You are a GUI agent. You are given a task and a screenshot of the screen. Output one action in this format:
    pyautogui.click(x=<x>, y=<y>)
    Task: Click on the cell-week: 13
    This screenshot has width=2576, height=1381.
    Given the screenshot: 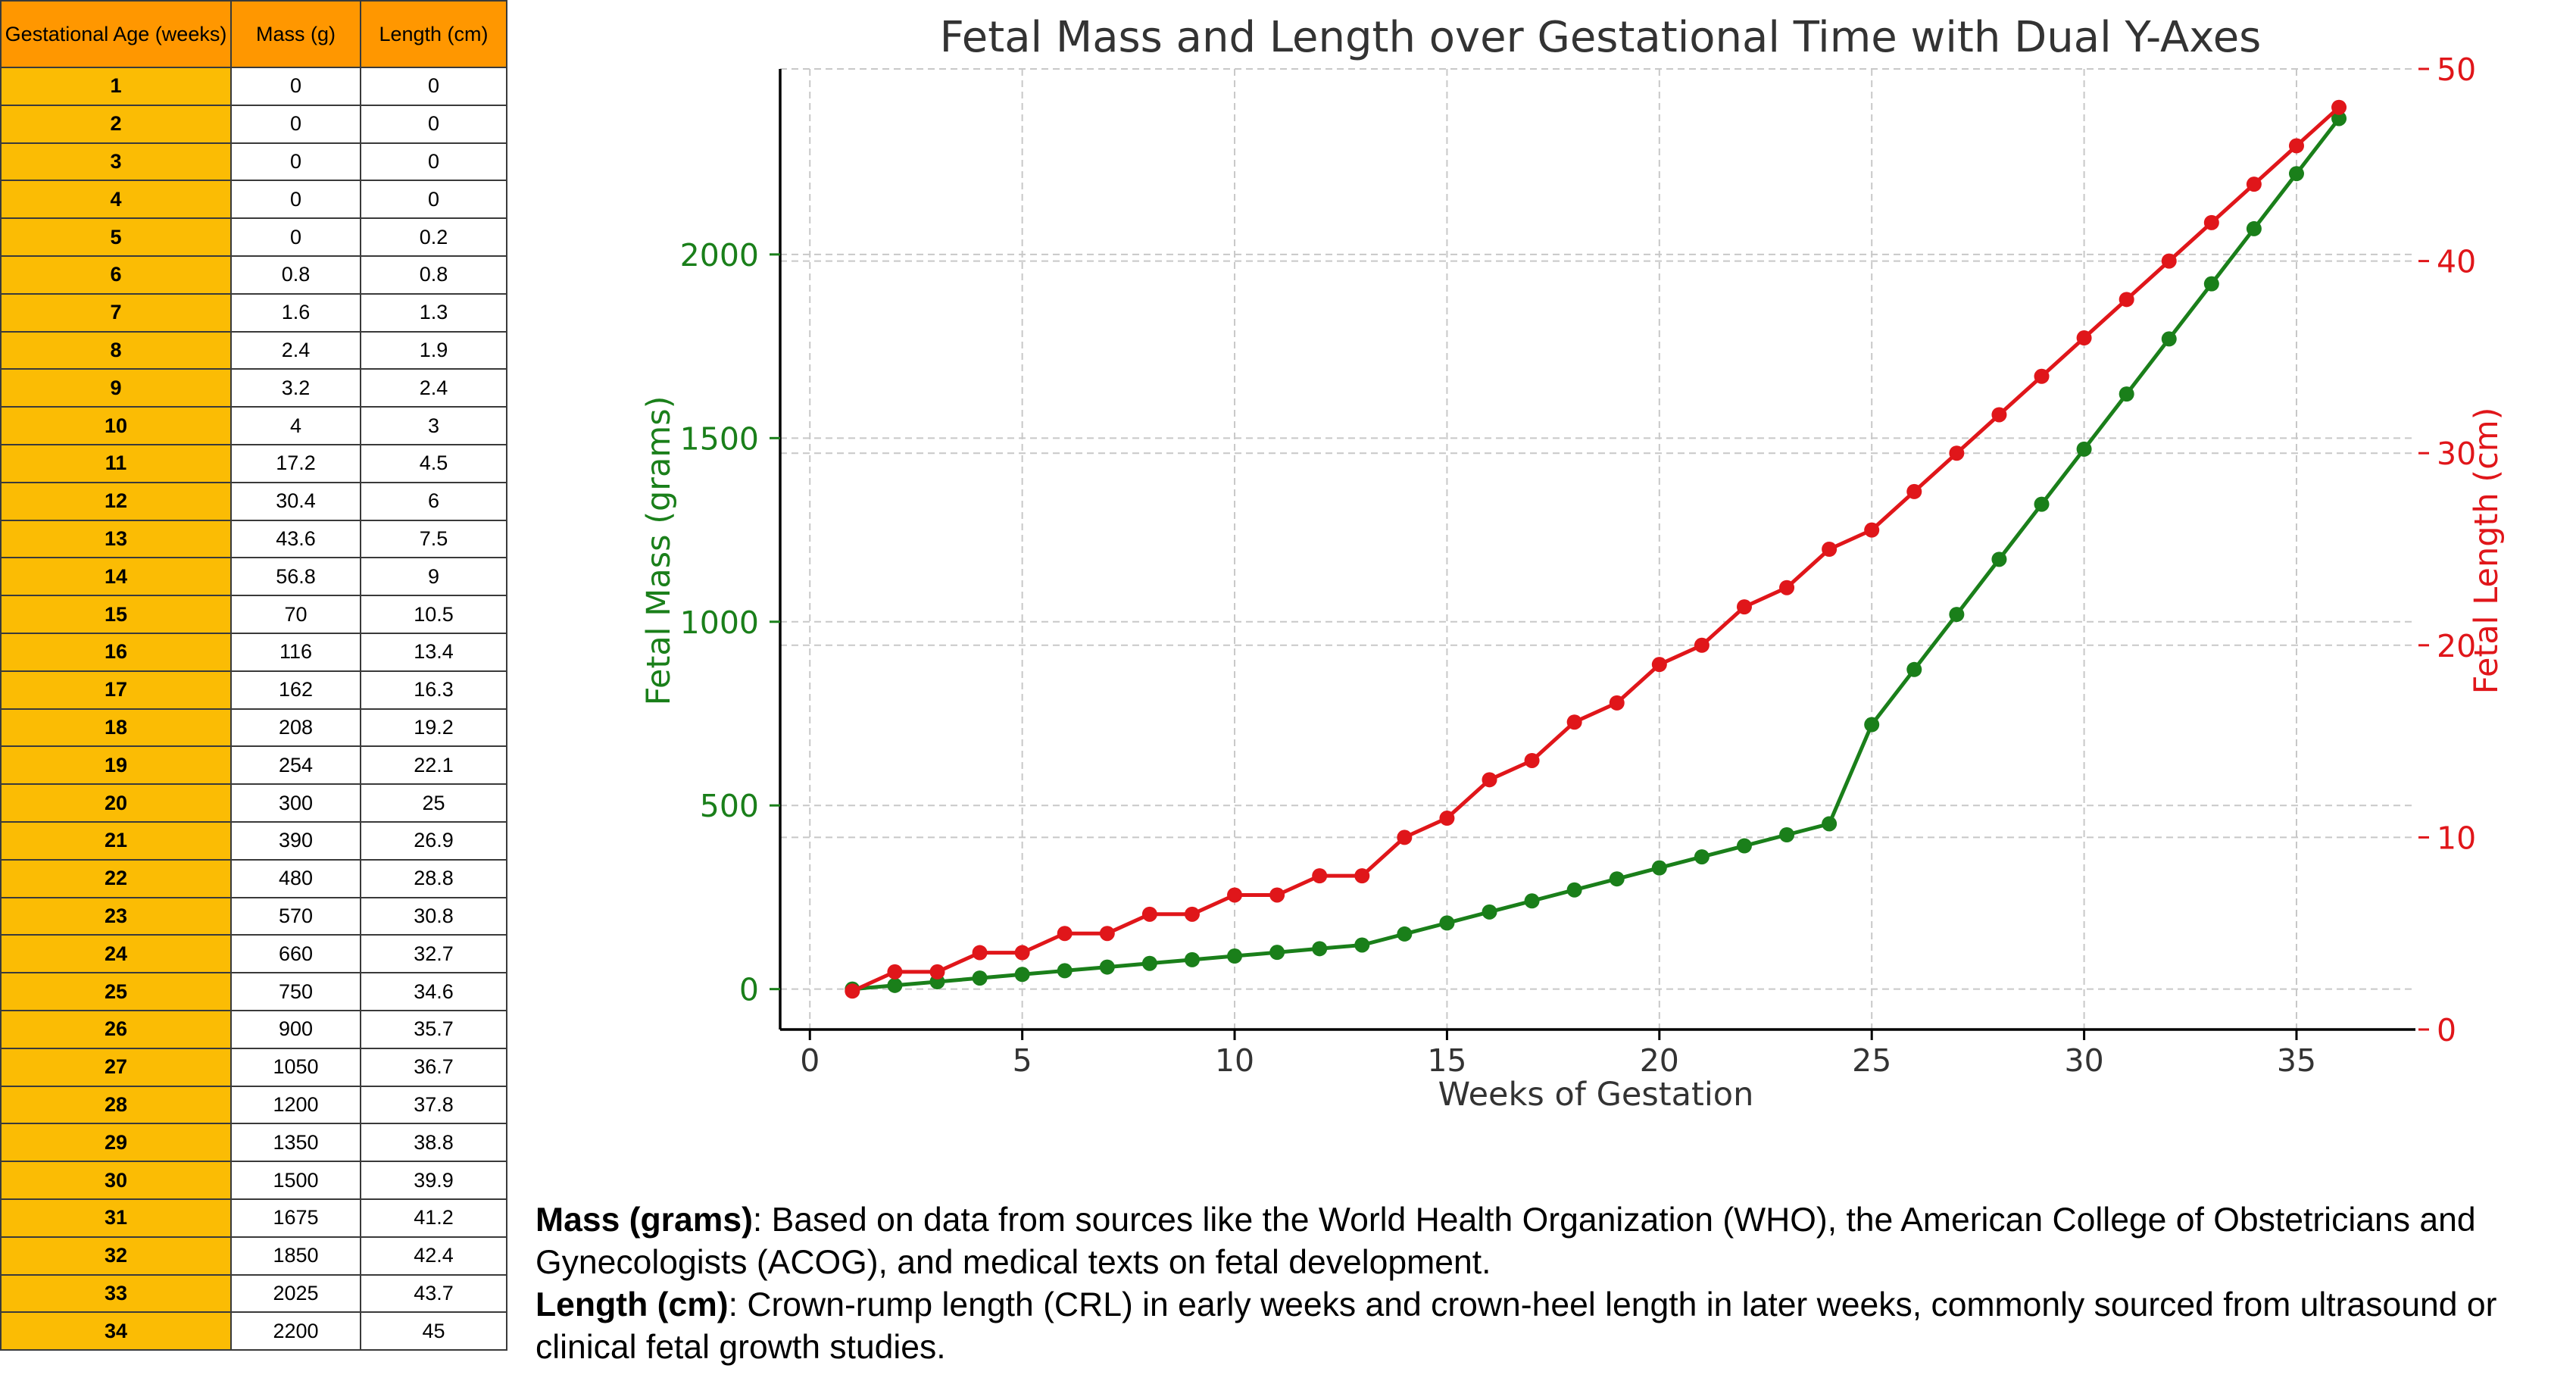 What is the action you would take?
    pyautogui.click(x=116, y=539)
    